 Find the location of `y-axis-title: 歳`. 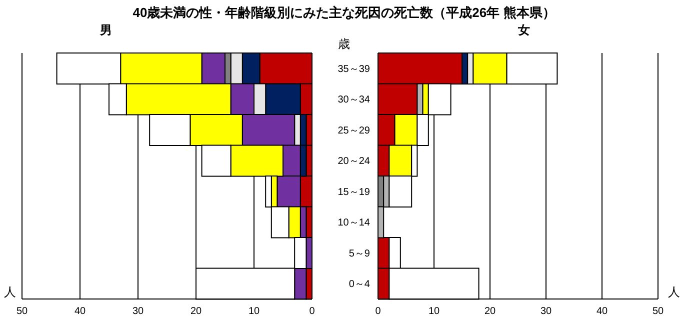

y-axis-title: 歳 is located at coordinates (344, 44).